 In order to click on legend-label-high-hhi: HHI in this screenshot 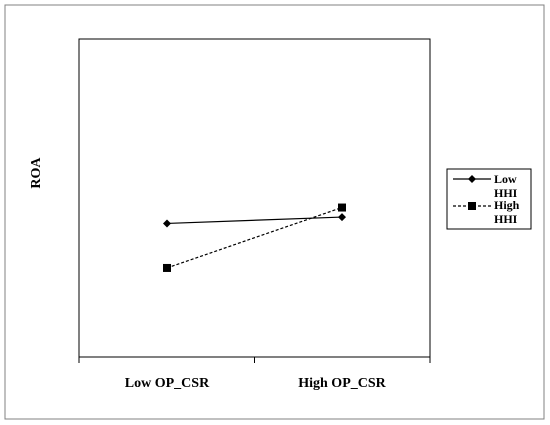, I will do `click(506, 219)`.